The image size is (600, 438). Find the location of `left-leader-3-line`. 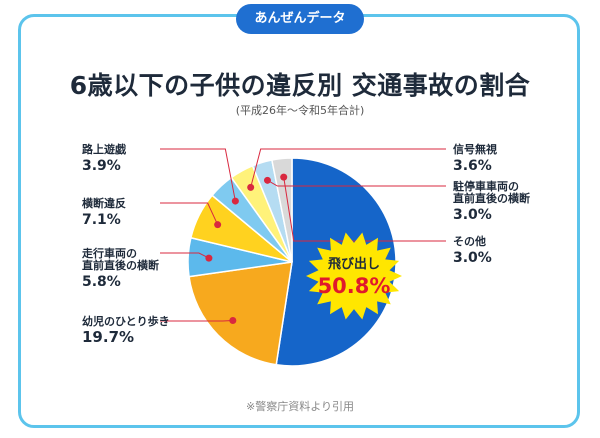

left-leader-3-line is located at coordinates (185, 255).